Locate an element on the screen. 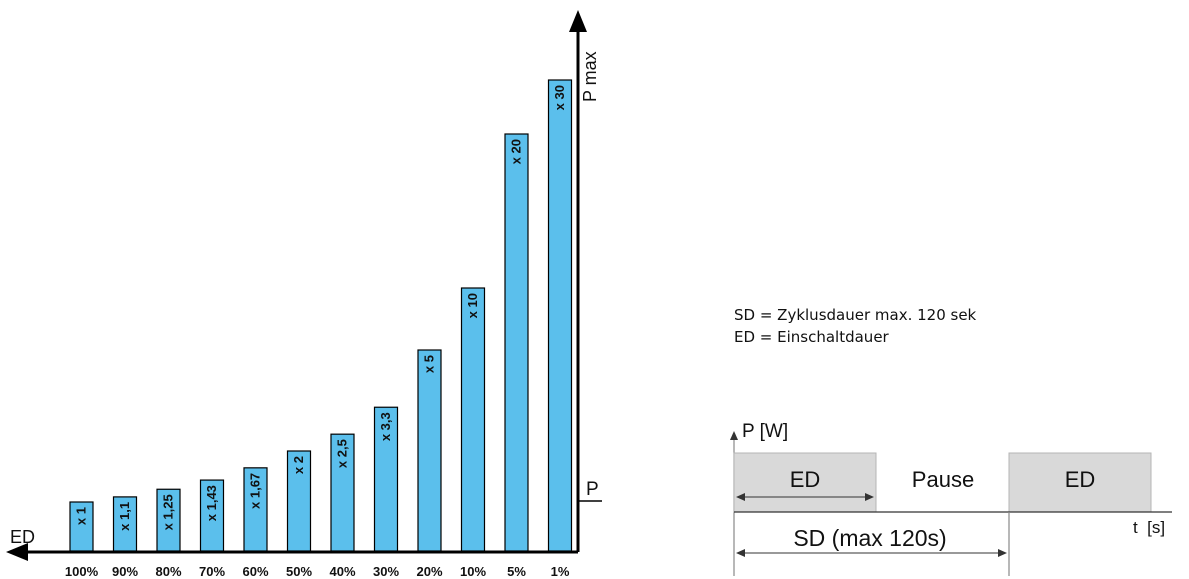 The height and width of the screenshot is (579, 1189). x-tick-label-8: 20% is located at coordinates (429, 571).